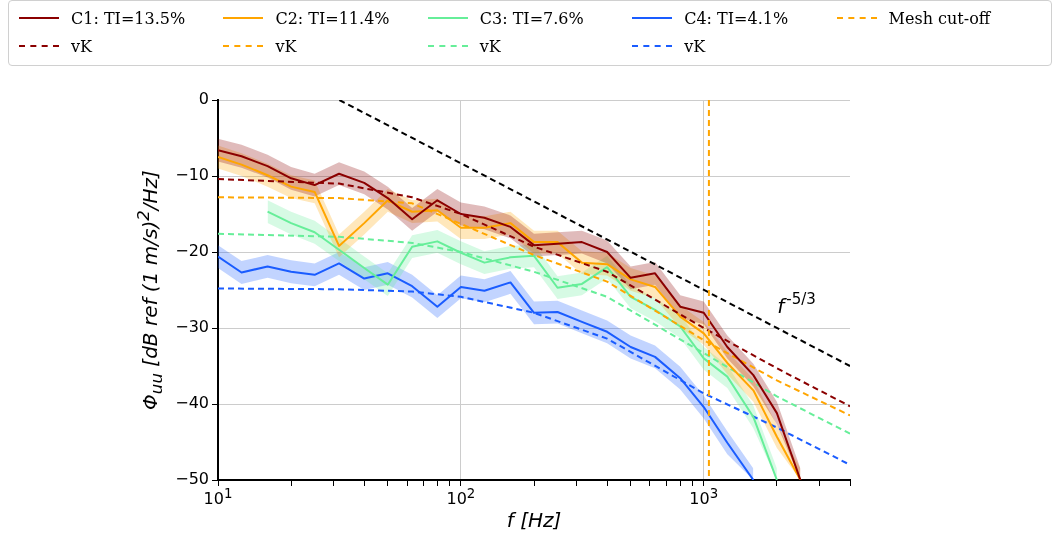 This screenshot has height=535, width=1062. Describe the element at coordinates (128, 18) in the screenshot. I see `legend-label: C1: TI=13.5%` at that location.